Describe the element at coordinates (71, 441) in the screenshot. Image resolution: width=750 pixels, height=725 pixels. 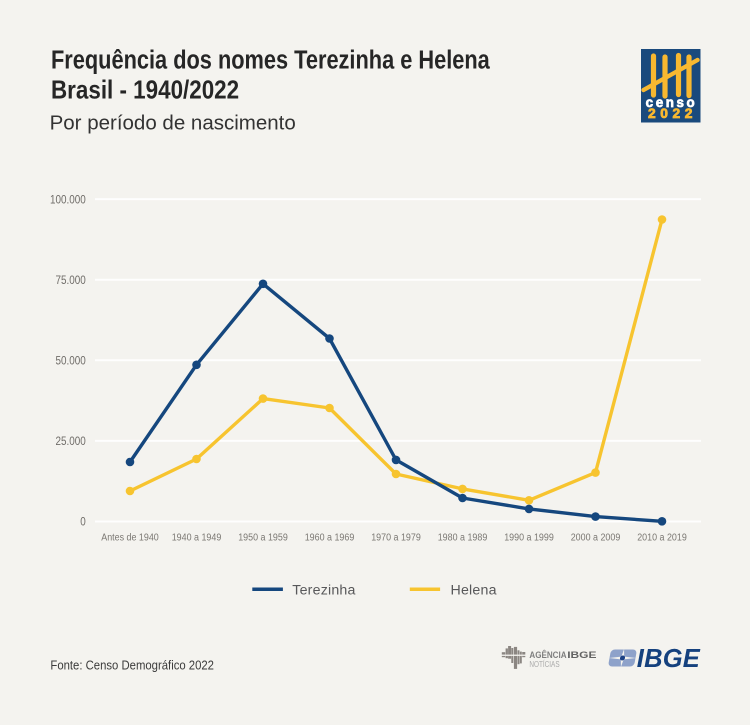
I see `svg-text: 25.000` at that location.